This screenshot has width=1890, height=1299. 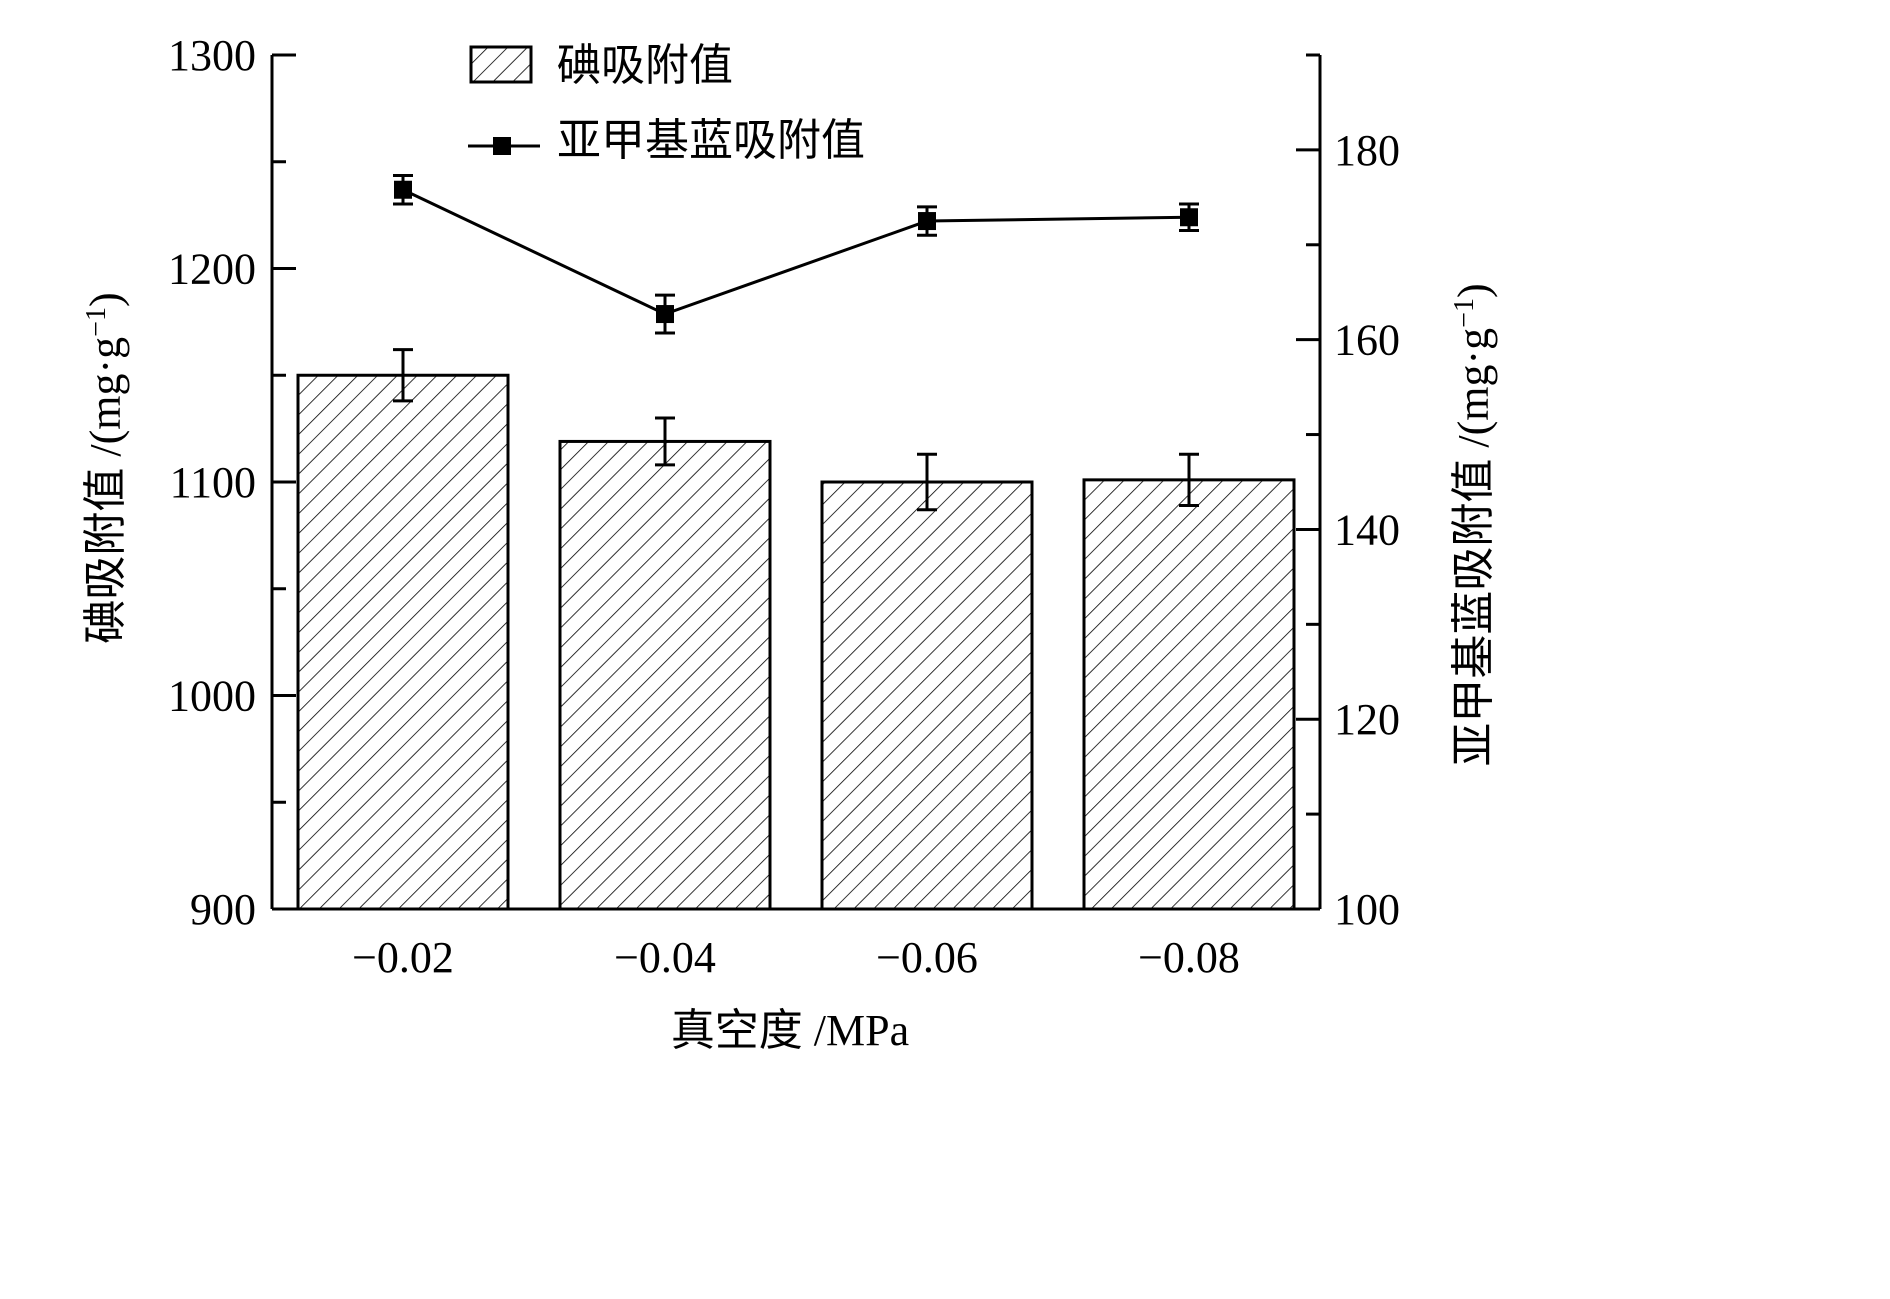 What do you see at coordinates (790, 1030) in the screenshot?
I see `x-axis-title: 真空度 /MPa` at bounding box center [790, 1030].